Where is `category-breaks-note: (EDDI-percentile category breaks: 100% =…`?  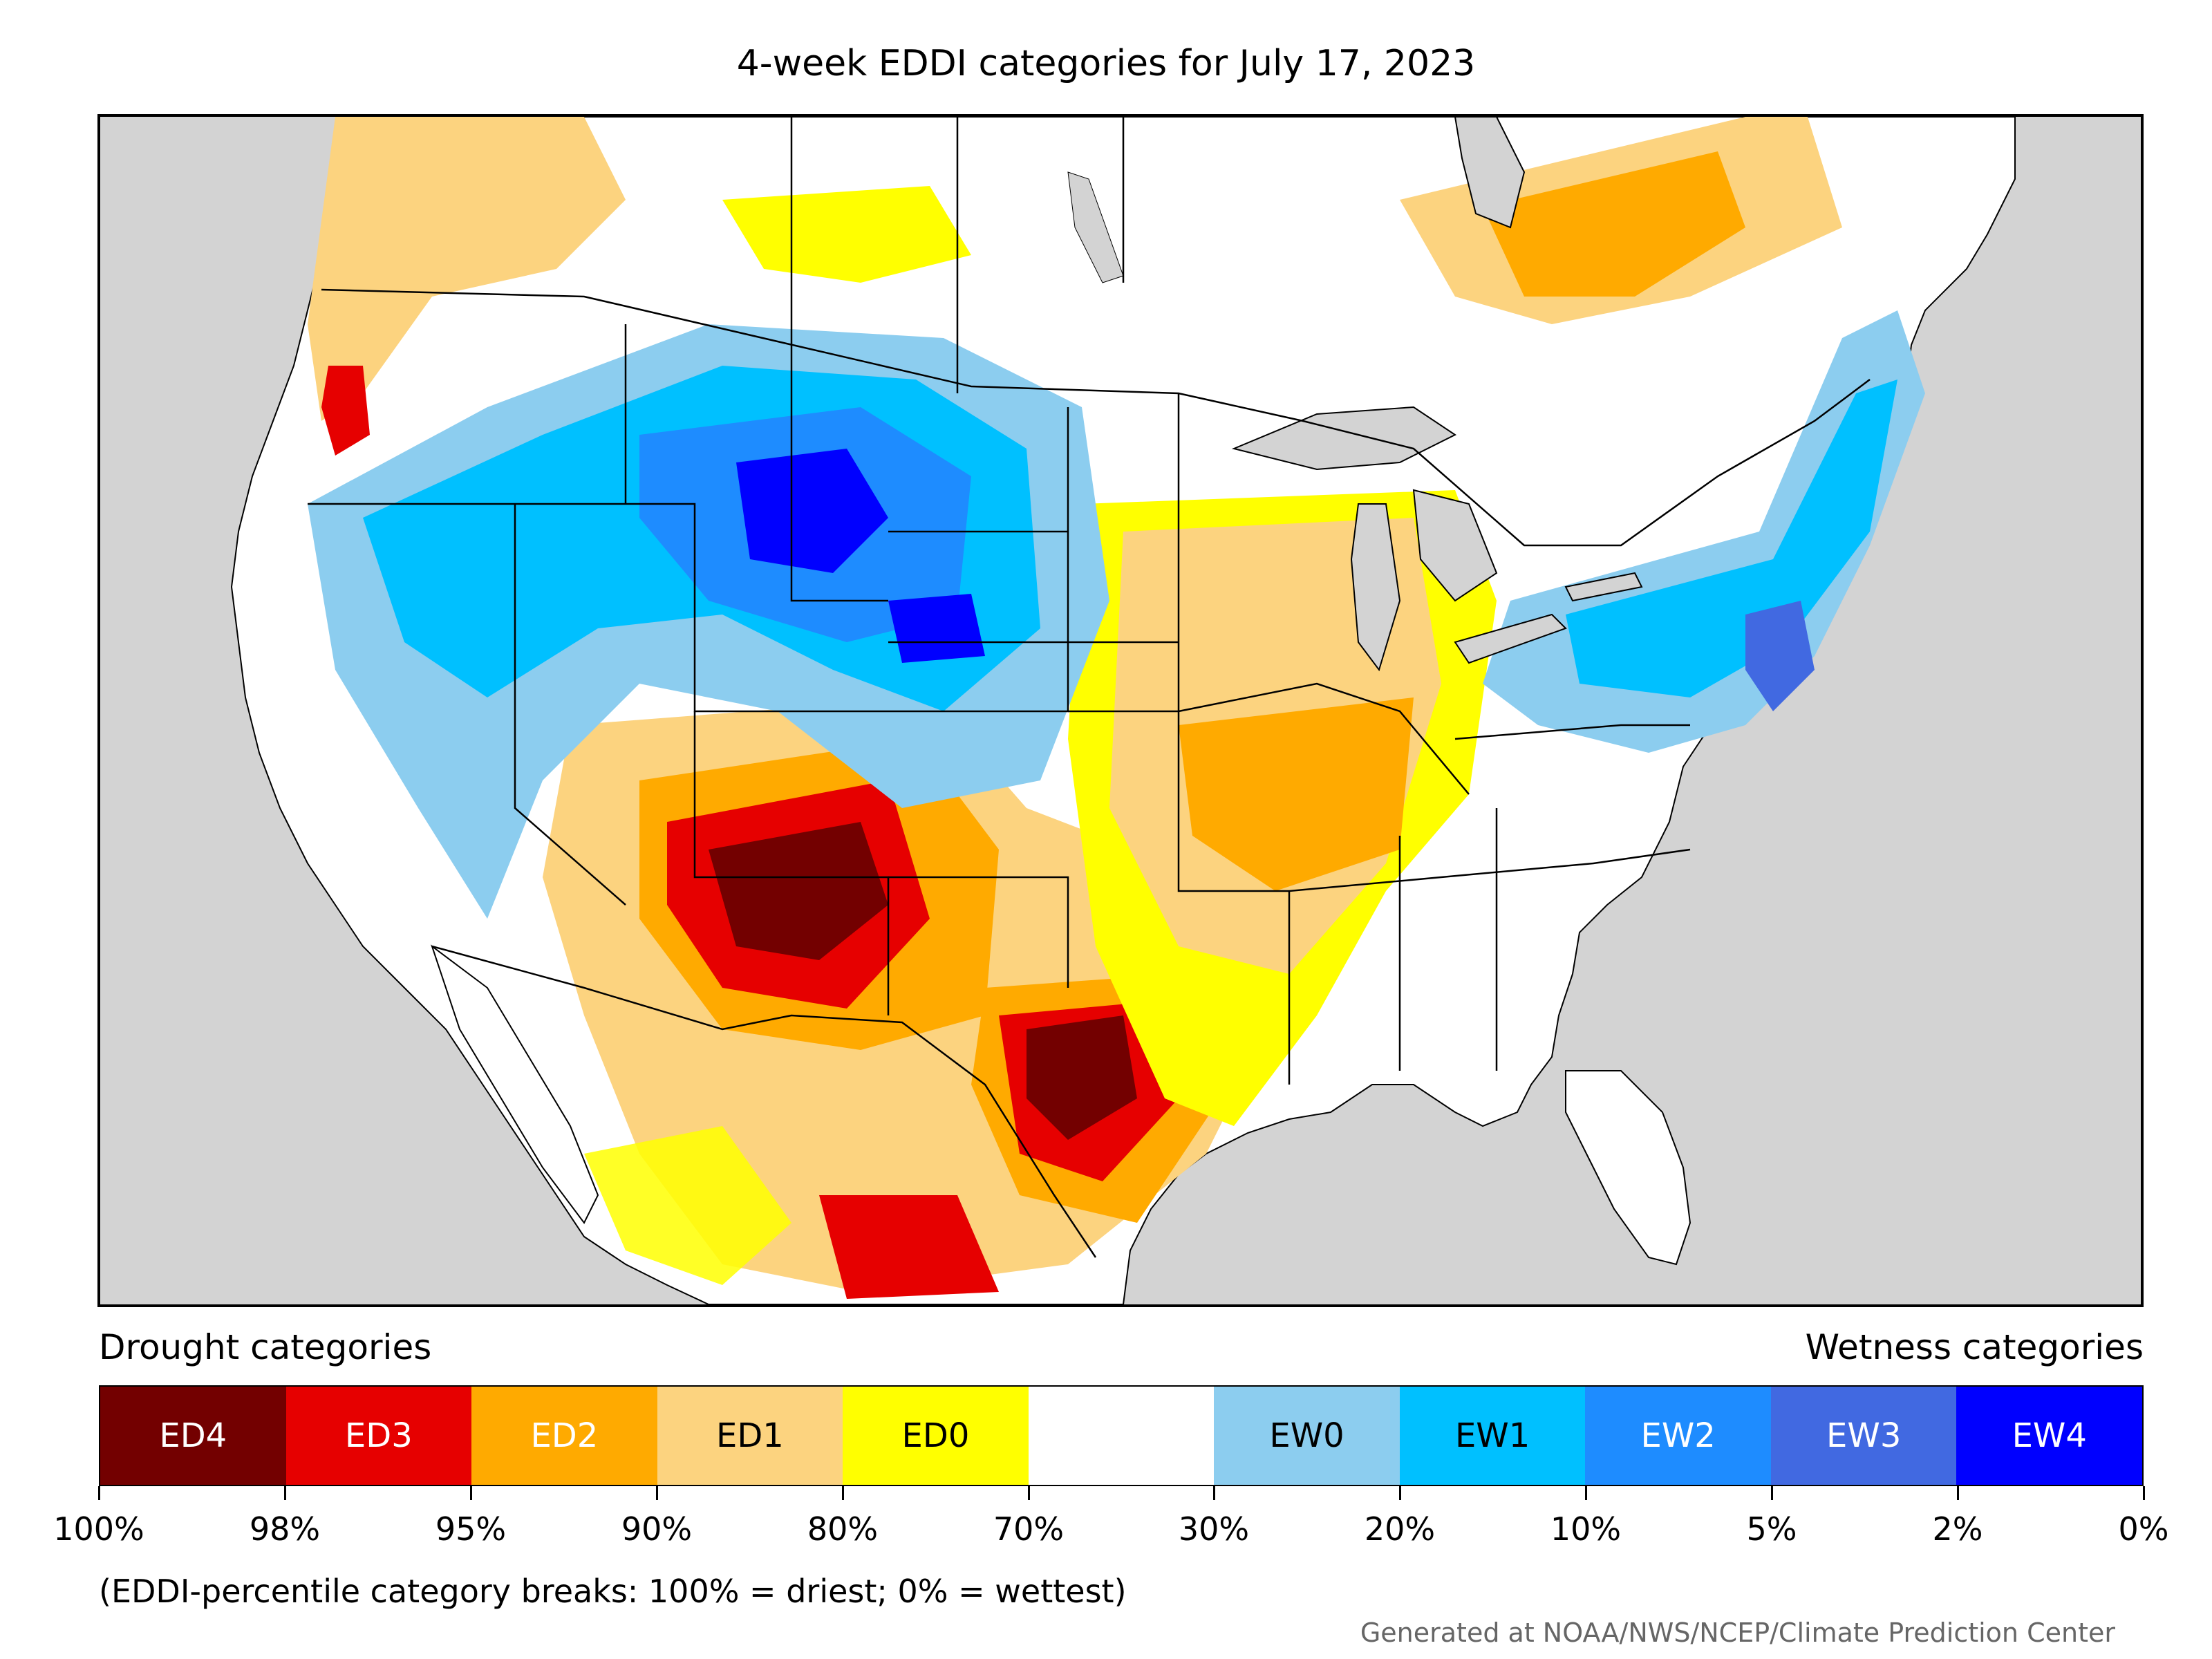
category-breaks-note: (EDDI-percentile category breaks: 100% =… is located at coordinates (613, 1591).